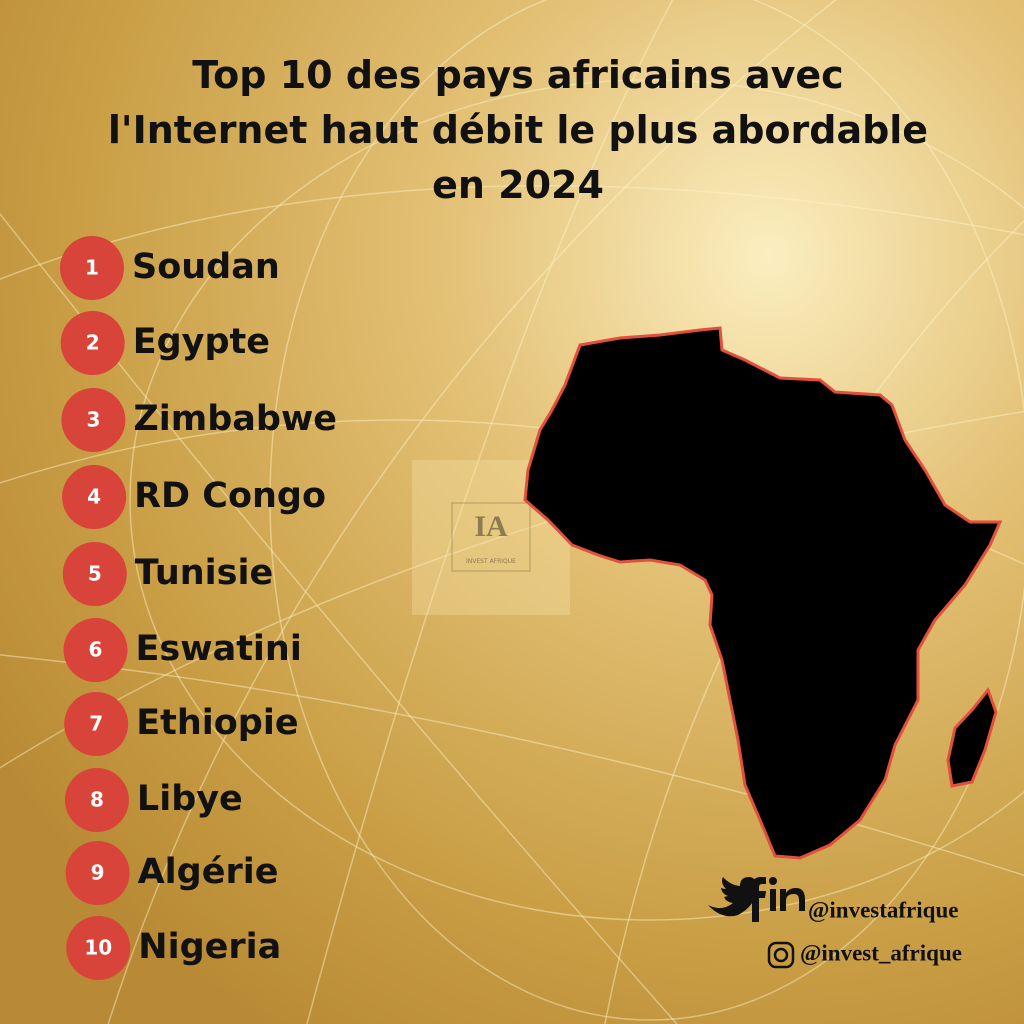 The height and width of the screenshot is (1024, 1024). I want to click on title-line: en 2024, so click(518, 185).